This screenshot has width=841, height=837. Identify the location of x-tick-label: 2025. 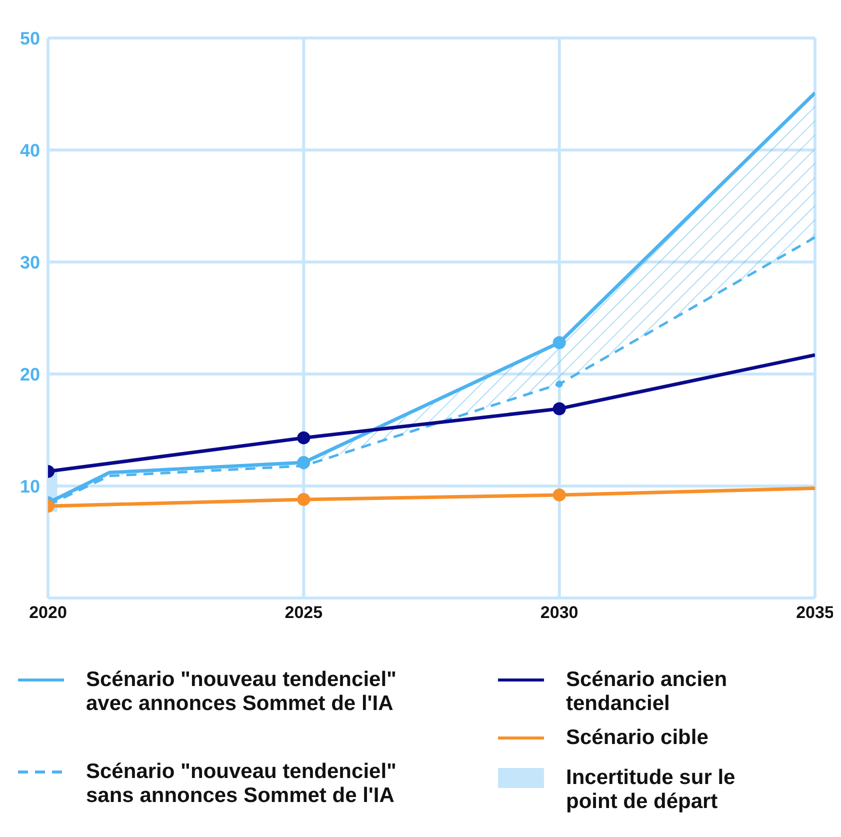
(303, 612).